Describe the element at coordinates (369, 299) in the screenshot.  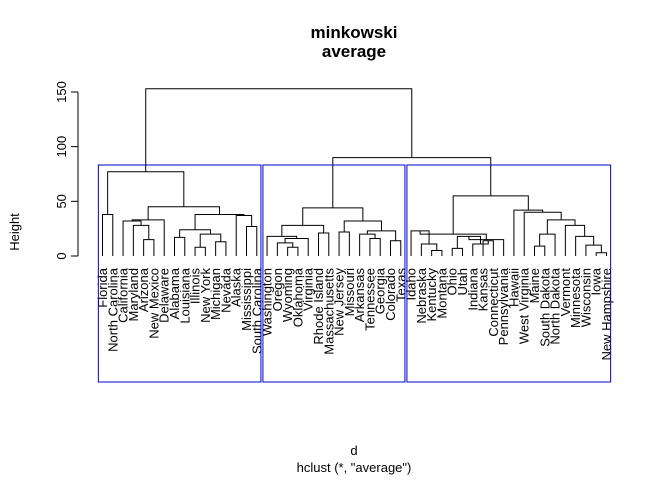
I see `leaf-label: Tennessee` at that location.